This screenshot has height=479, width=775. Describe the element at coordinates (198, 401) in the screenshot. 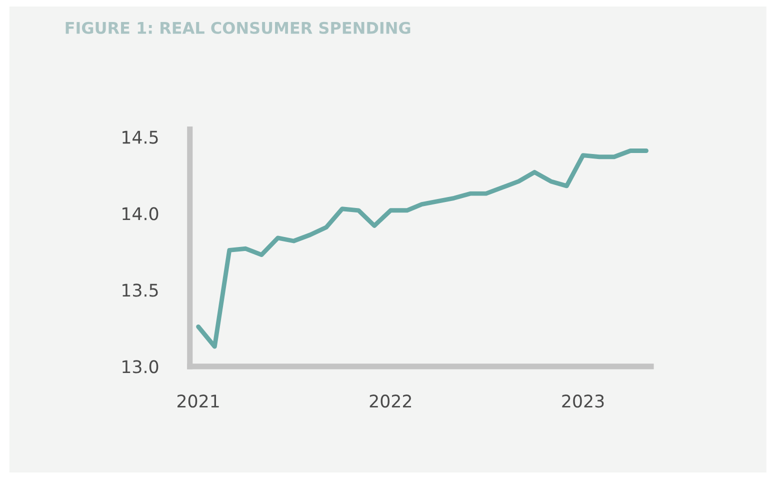

I see `x-tick-label: 2021` at that location.